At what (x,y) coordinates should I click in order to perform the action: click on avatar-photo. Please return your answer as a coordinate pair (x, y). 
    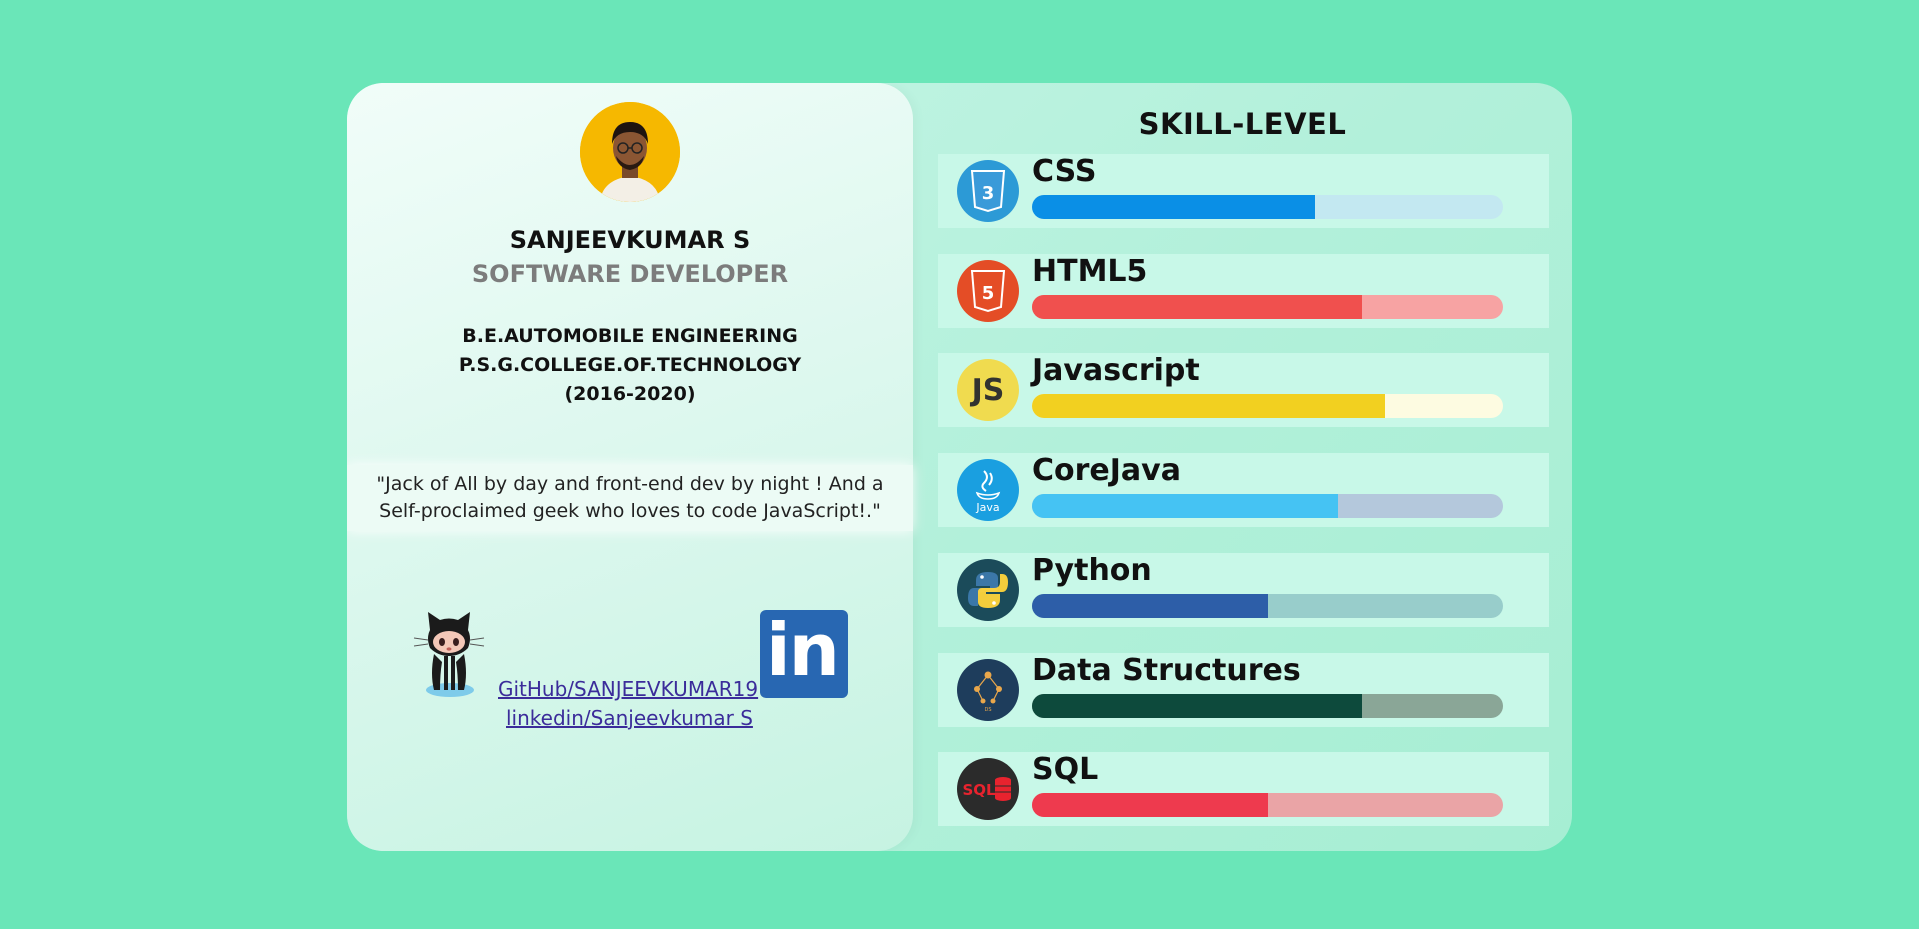
    Looking at the image, I should click on (630, 152).